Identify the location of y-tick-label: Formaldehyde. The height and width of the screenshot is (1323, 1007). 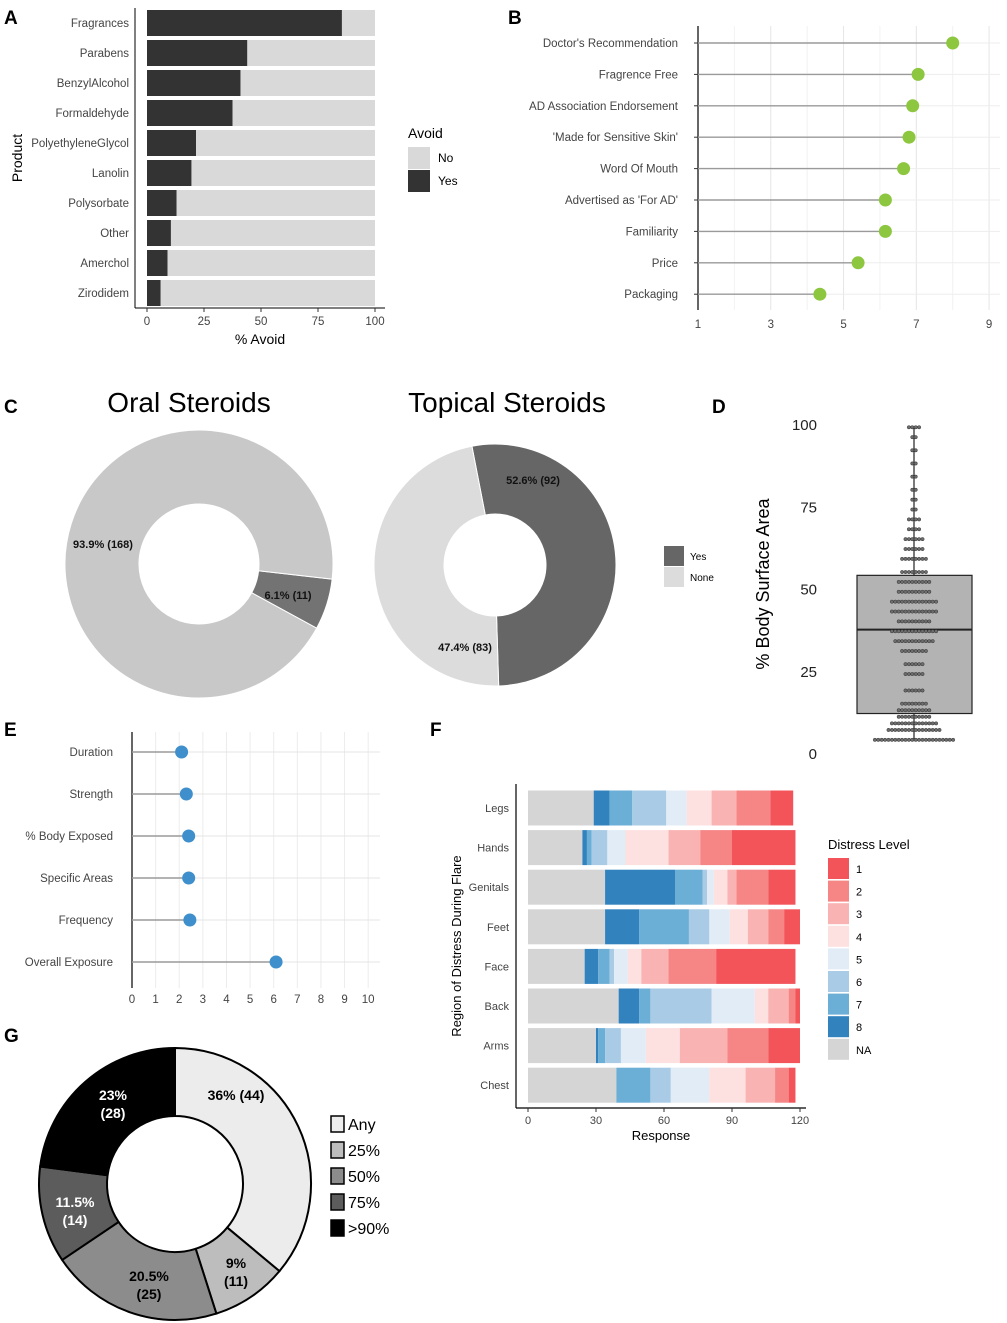
(92, 114).